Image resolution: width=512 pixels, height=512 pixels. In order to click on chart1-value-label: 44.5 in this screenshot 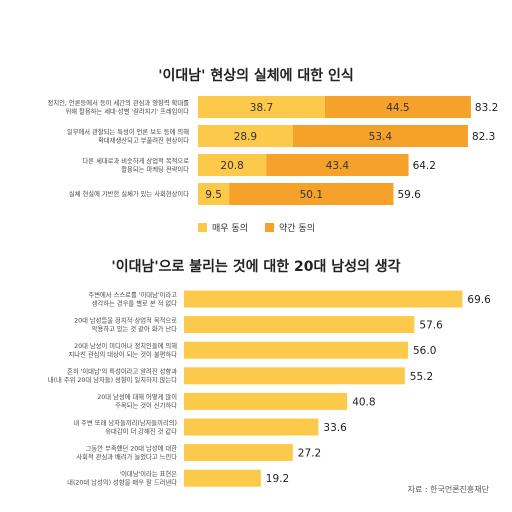, I will do `click(397, 108)`.